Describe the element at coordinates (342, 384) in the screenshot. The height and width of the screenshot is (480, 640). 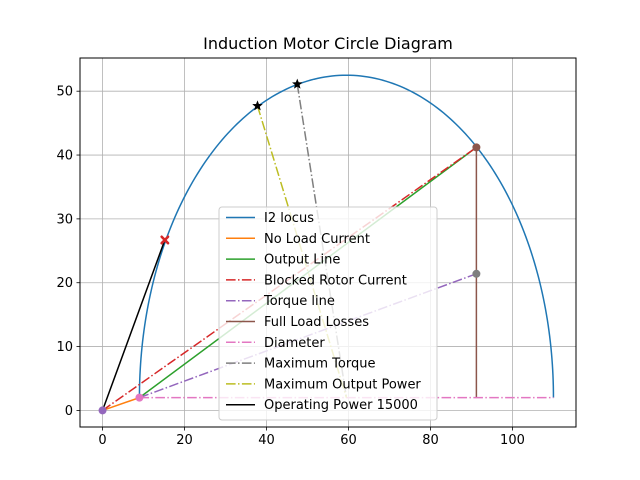
I see `legend-label-maximum-output-power: Maximum Output Power` at that location.